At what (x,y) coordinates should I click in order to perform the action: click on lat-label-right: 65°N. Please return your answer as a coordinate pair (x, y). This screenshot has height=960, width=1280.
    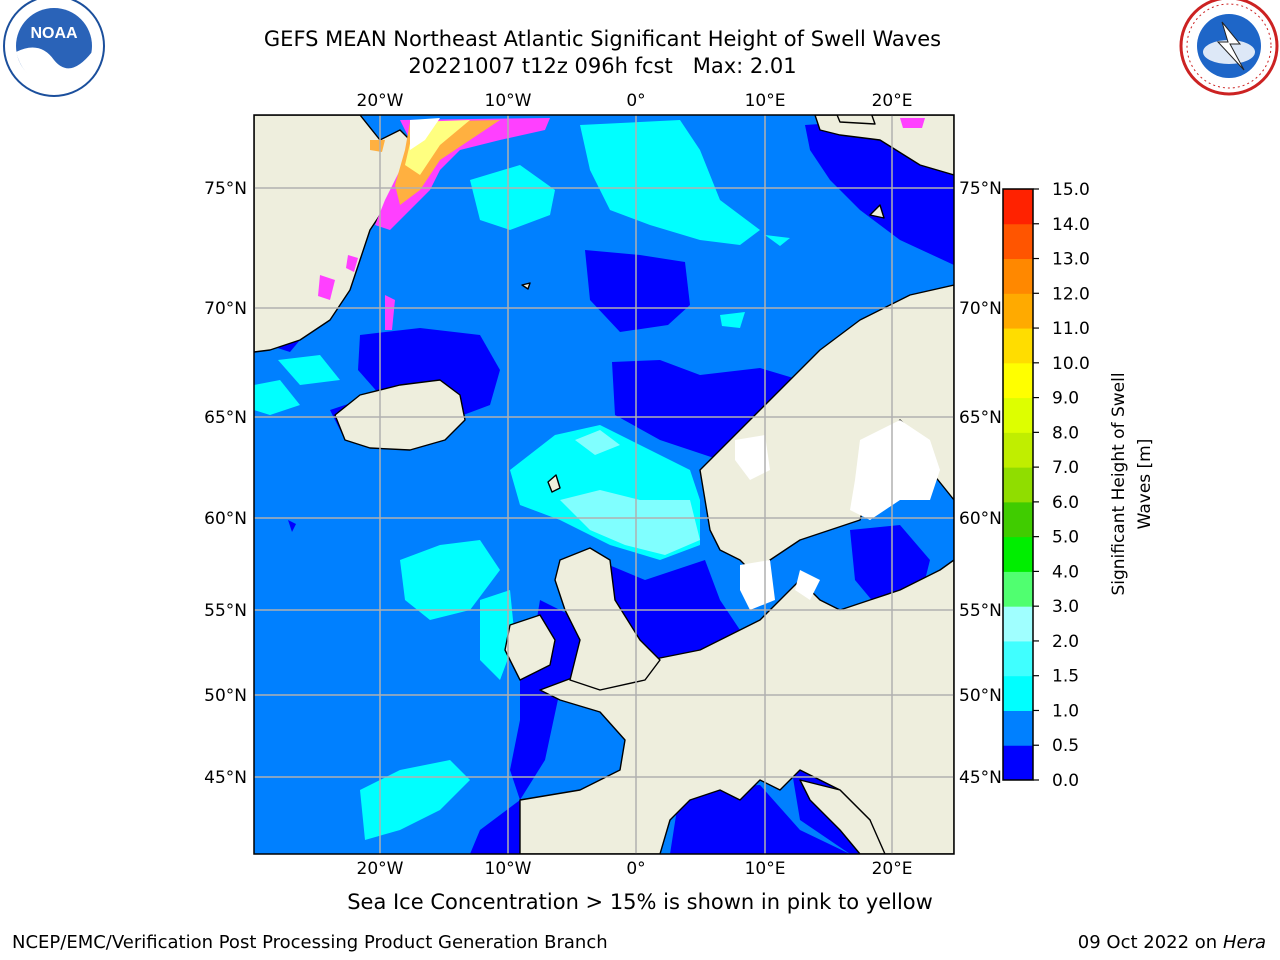
    Looking at the image, I should click on (980, 418).